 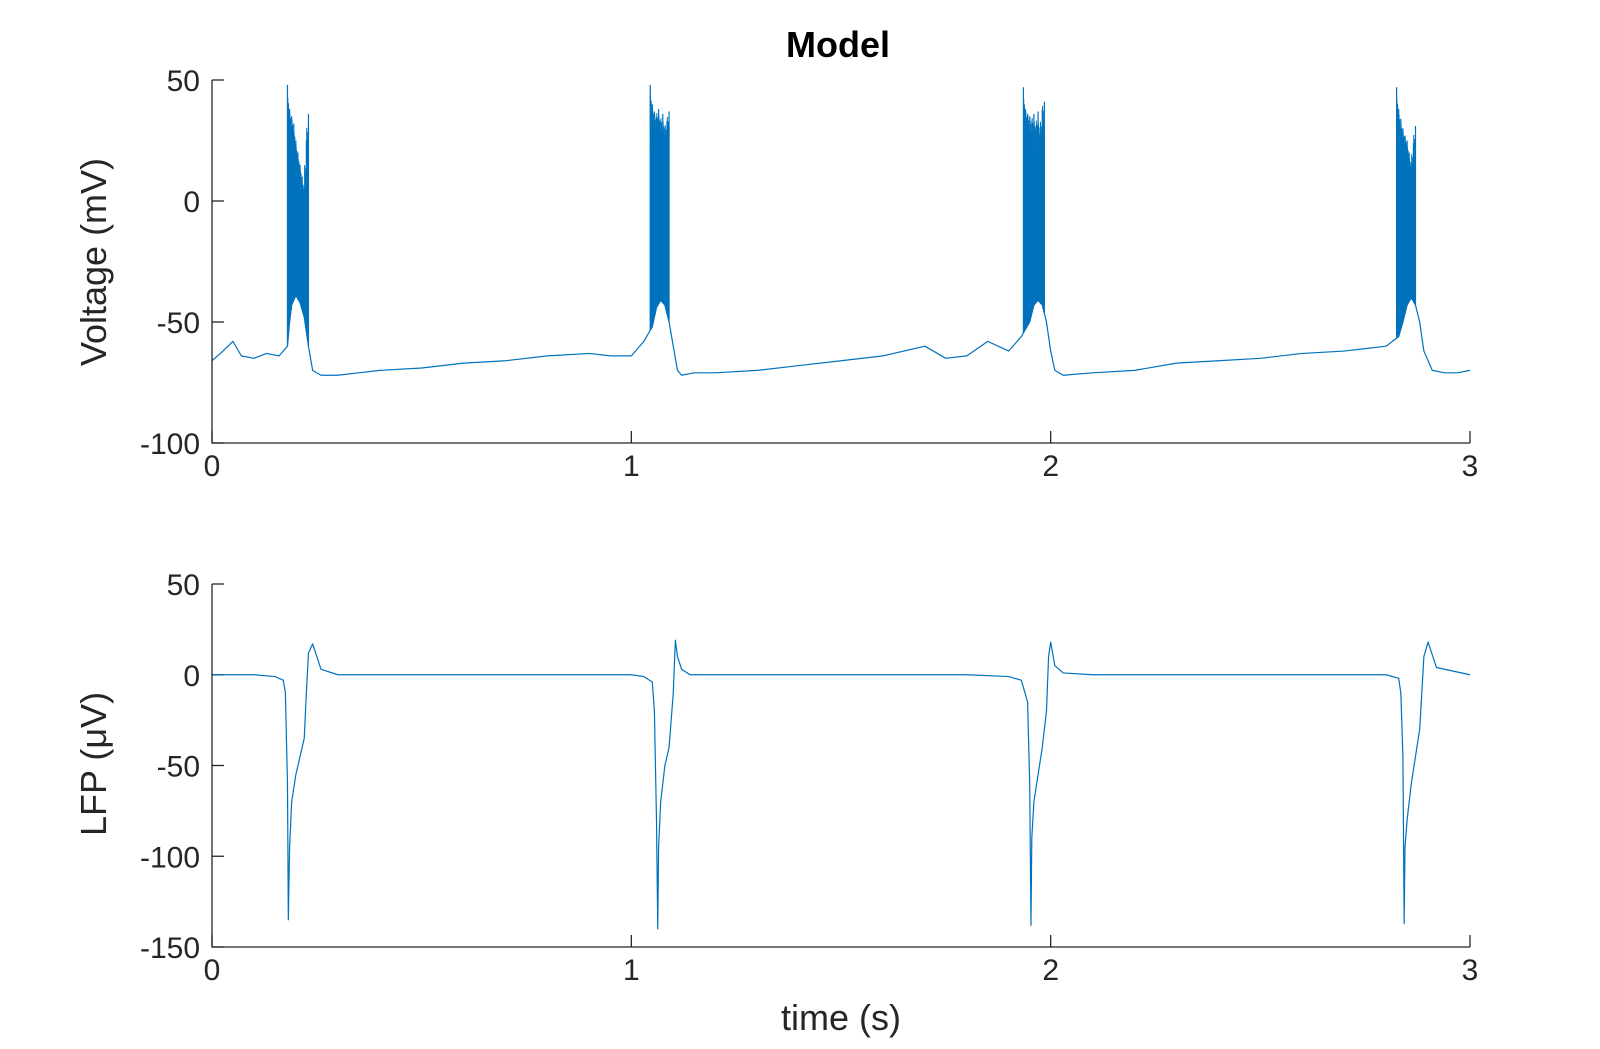 I want to click on chart-title: Model, so click(x=838, y=44).